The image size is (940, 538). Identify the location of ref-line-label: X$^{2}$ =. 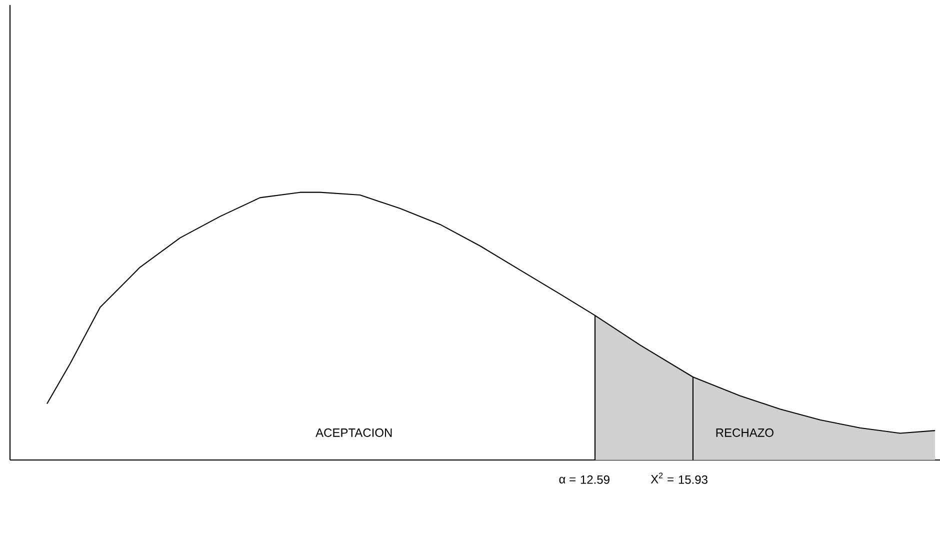
(662, 478).